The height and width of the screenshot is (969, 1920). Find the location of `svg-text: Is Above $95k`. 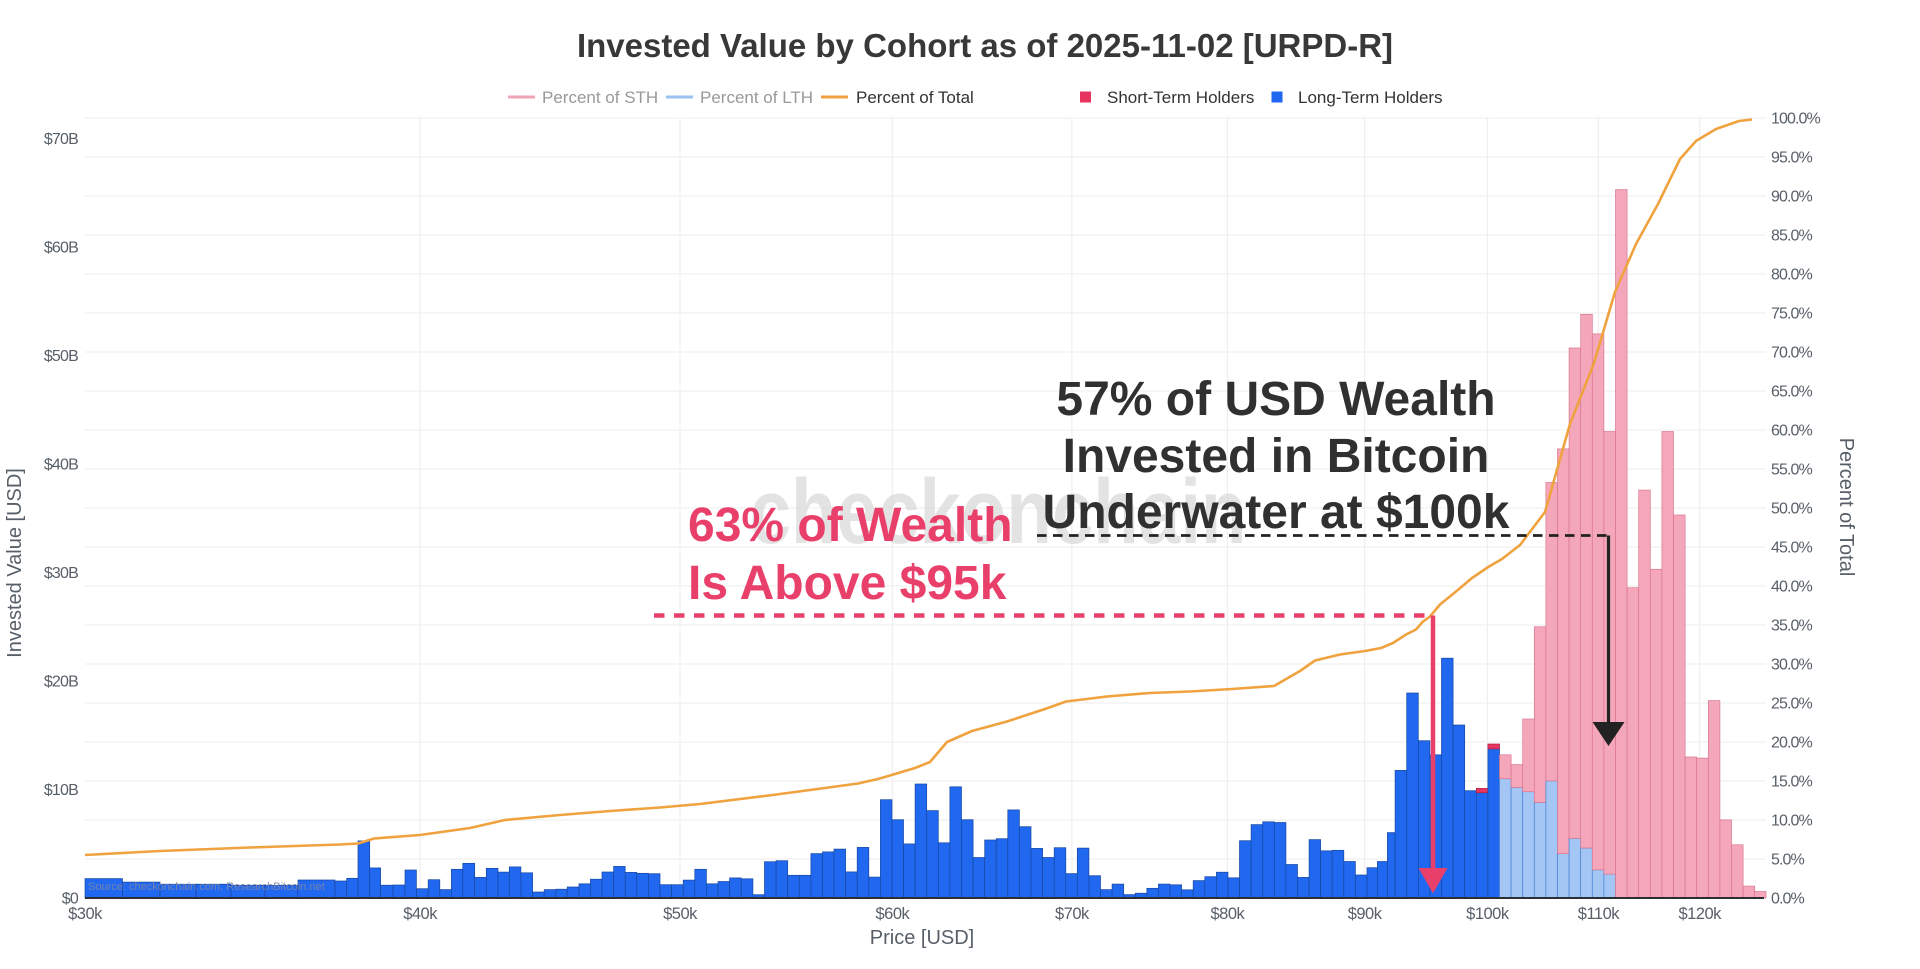

svg-text: Is Above $95k is located at coordinates (847, 583).